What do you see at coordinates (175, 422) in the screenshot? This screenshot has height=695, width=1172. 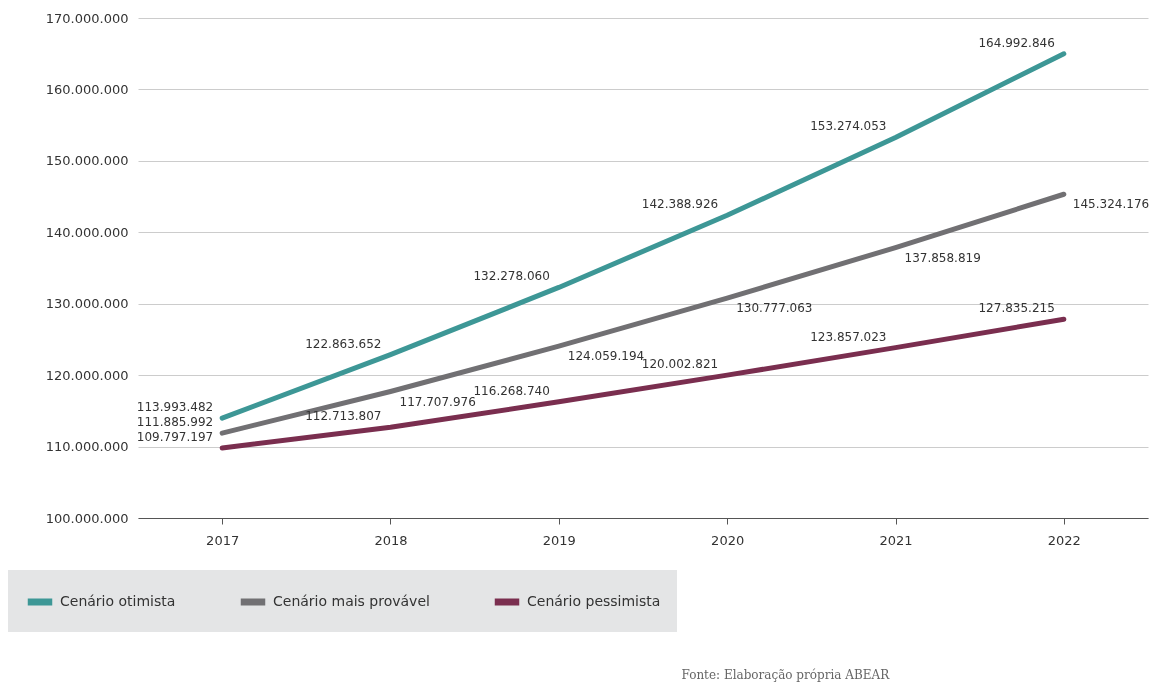 I see `data-label: 111.885.992` at bounding box center [175, 422].